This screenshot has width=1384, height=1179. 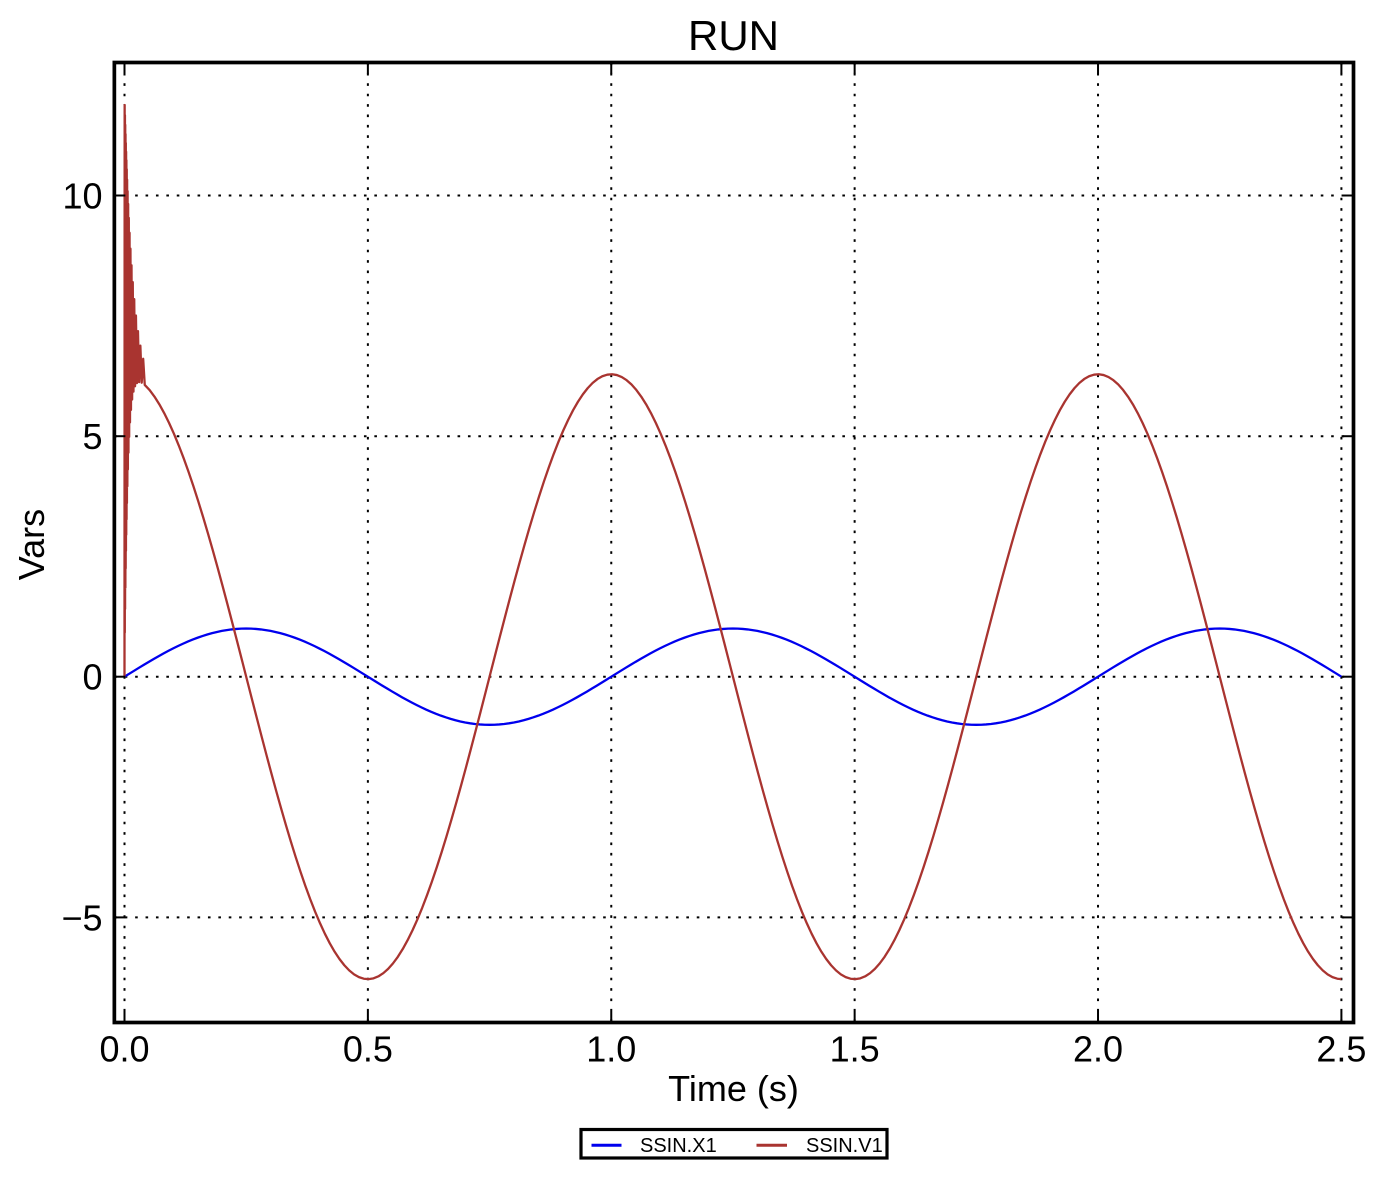 What do you see at coordinates (82, 196) in the screenshot?
I see `svg-text: 10` at bounding box center [82, 196].